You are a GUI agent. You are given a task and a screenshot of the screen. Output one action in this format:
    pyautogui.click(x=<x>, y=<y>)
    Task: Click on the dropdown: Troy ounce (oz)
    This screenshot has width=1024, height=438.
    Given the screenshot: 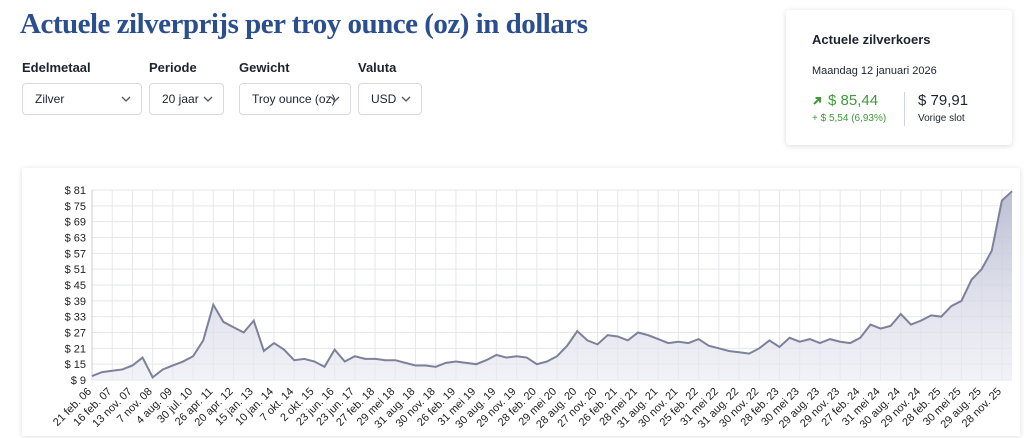 What is the action you would take?
    pyautogui.click(x=295, y=99)
    